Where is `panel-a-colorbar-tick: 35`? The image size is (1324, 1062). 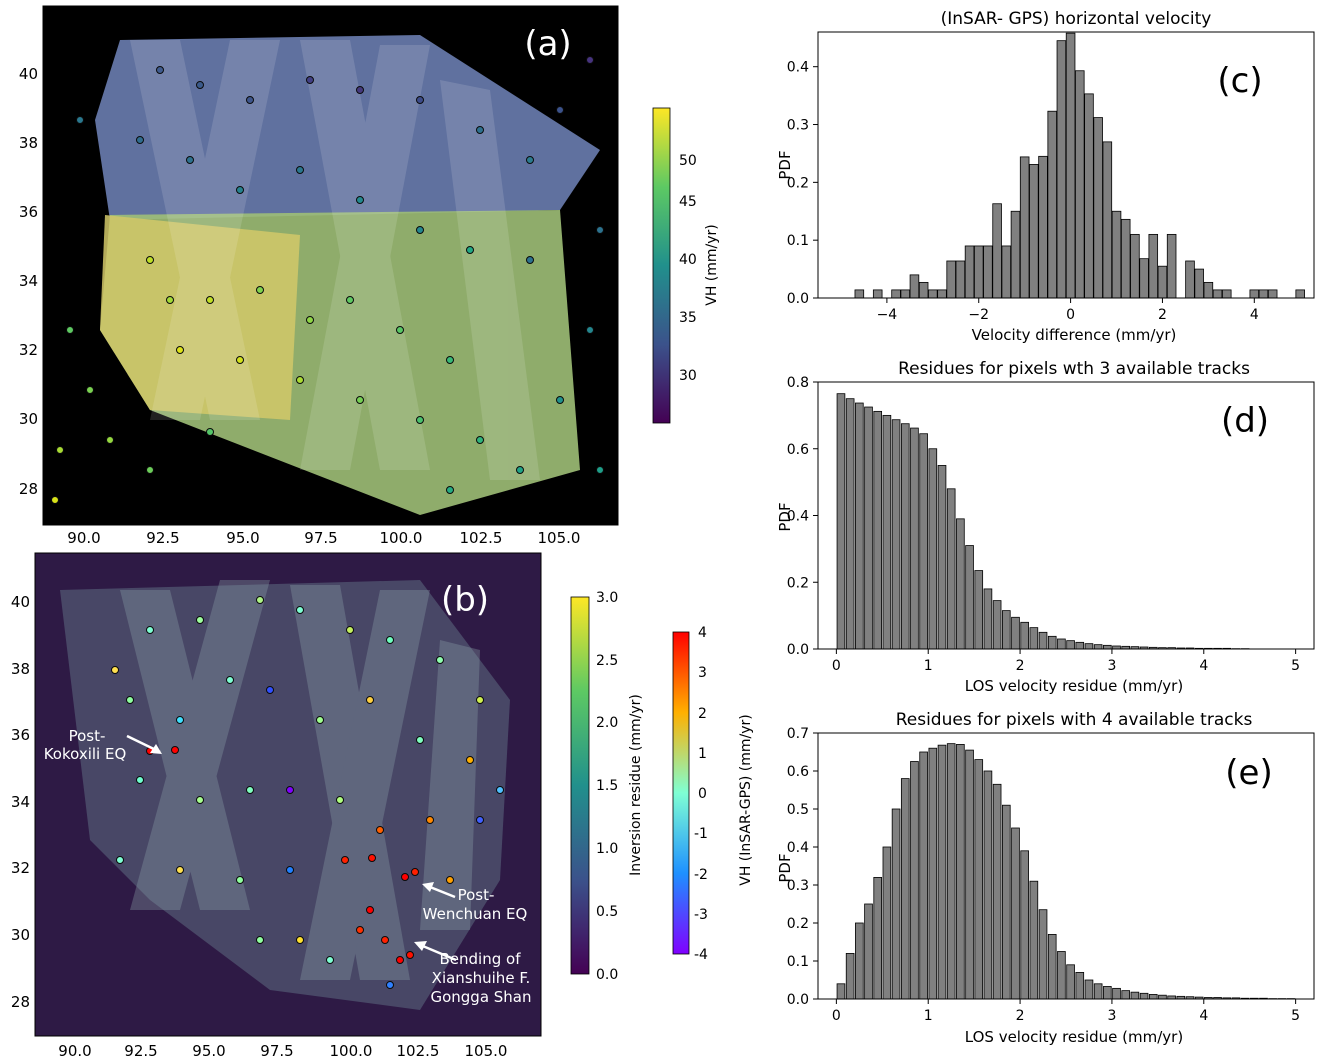 panel-a-colorbar-tick: 35 is located at coordinates (688, 318).